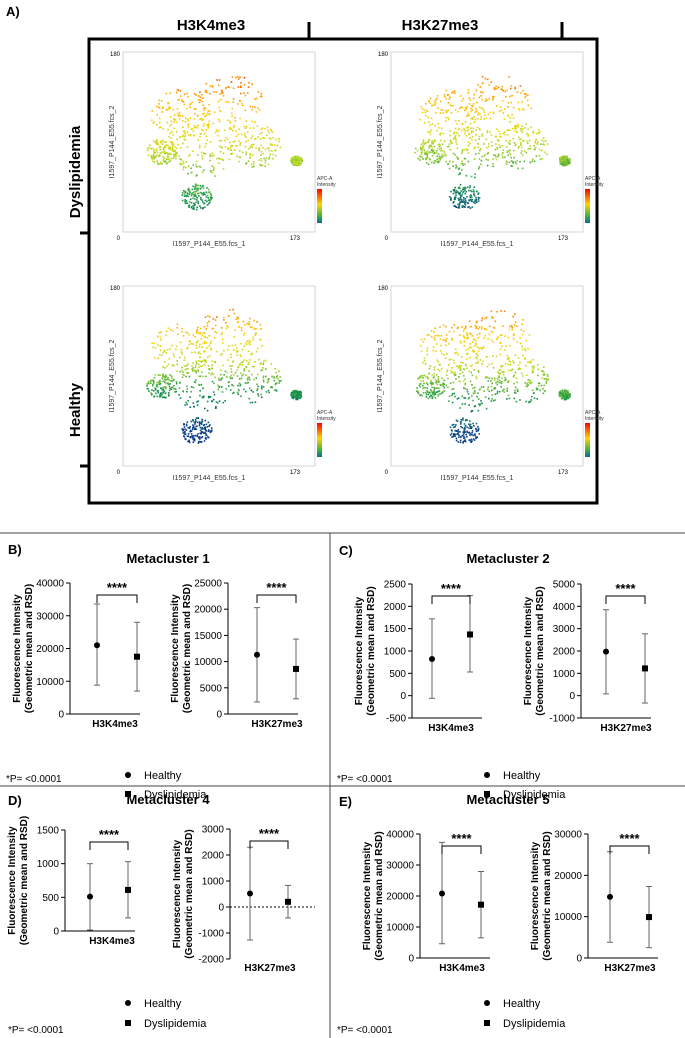 The width and height of the screenshot is (685, 1038). I want to click on y-tick-label: 25000, so click(208, 584).